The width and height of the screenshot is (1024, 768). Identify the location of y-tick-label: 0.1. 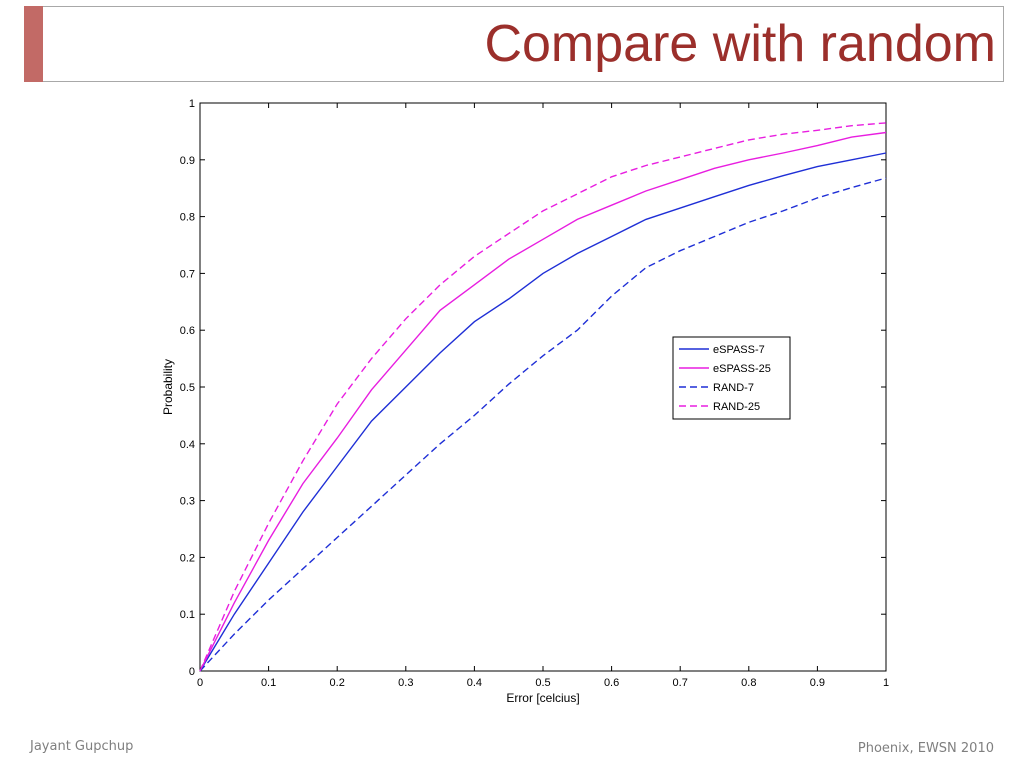
(187, 615).